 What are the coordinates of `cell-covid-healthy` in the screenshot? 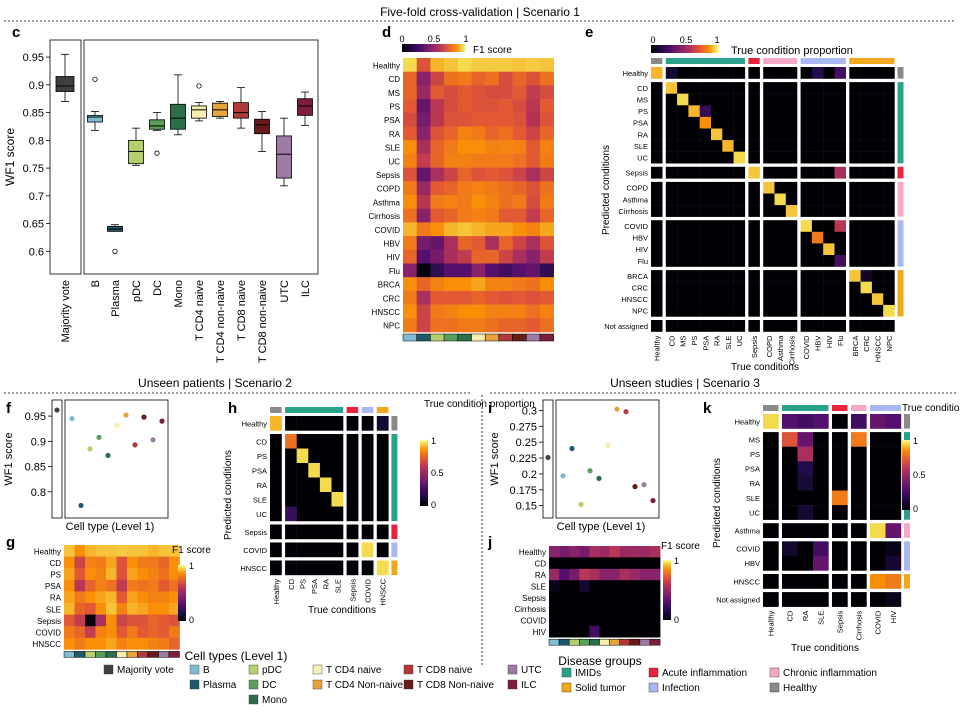 It's located at (276, 550).